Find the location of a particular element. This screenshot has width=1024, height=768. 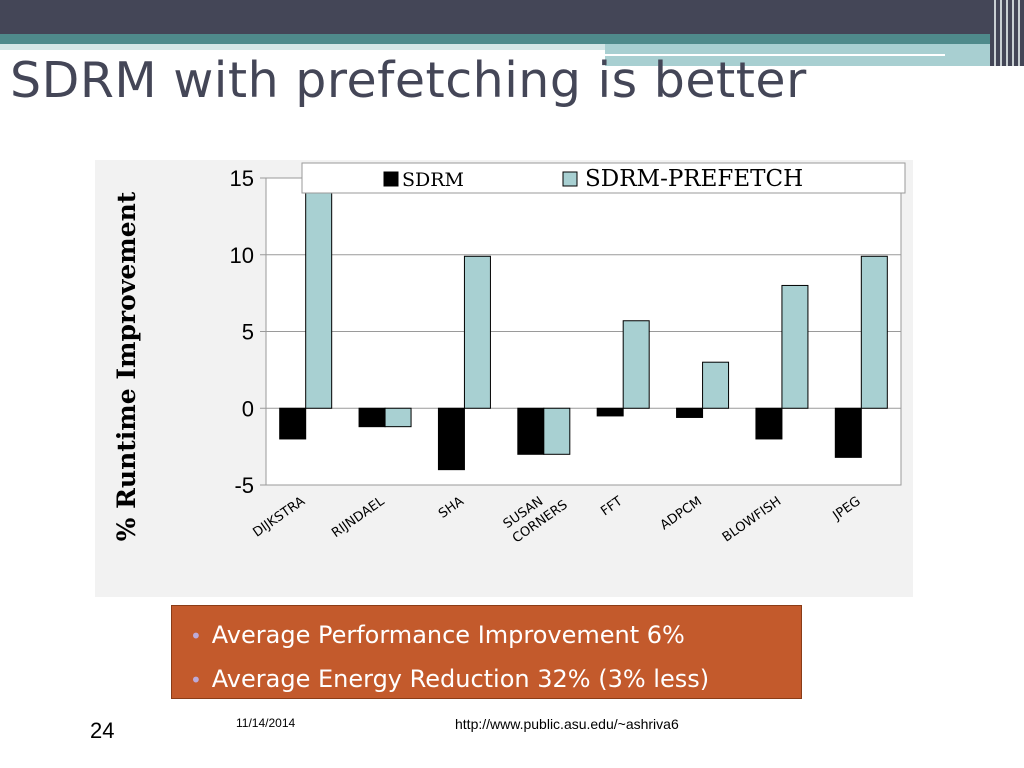

footer-date: 11/14/2014 is located at coordinates (266, 723).